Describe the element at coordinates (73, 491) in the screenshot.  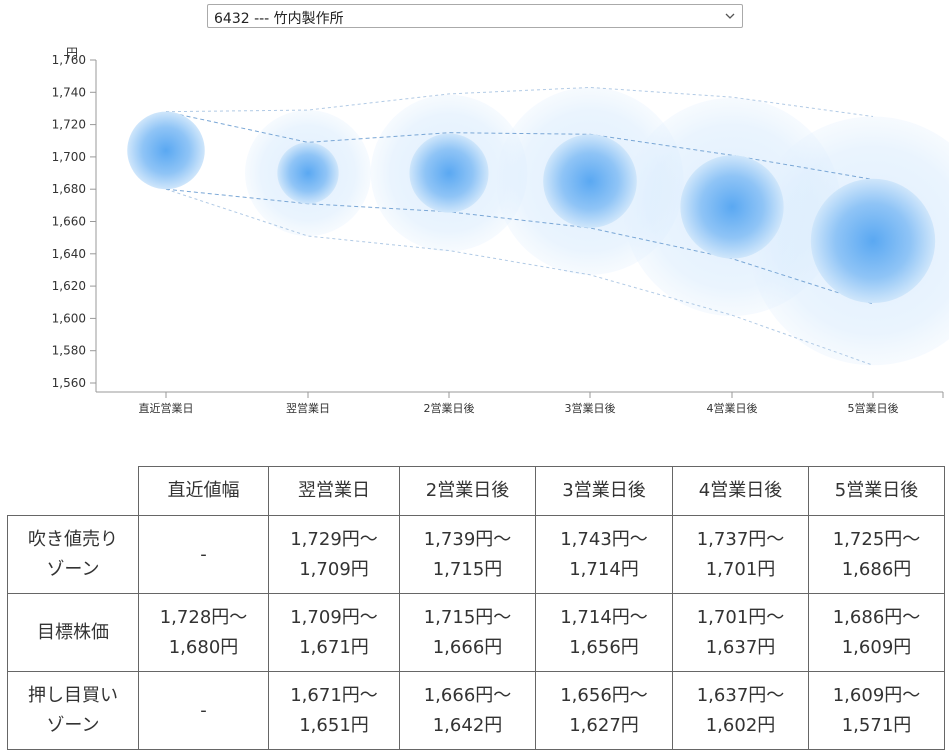
I see `table-corner-cell` at that location.